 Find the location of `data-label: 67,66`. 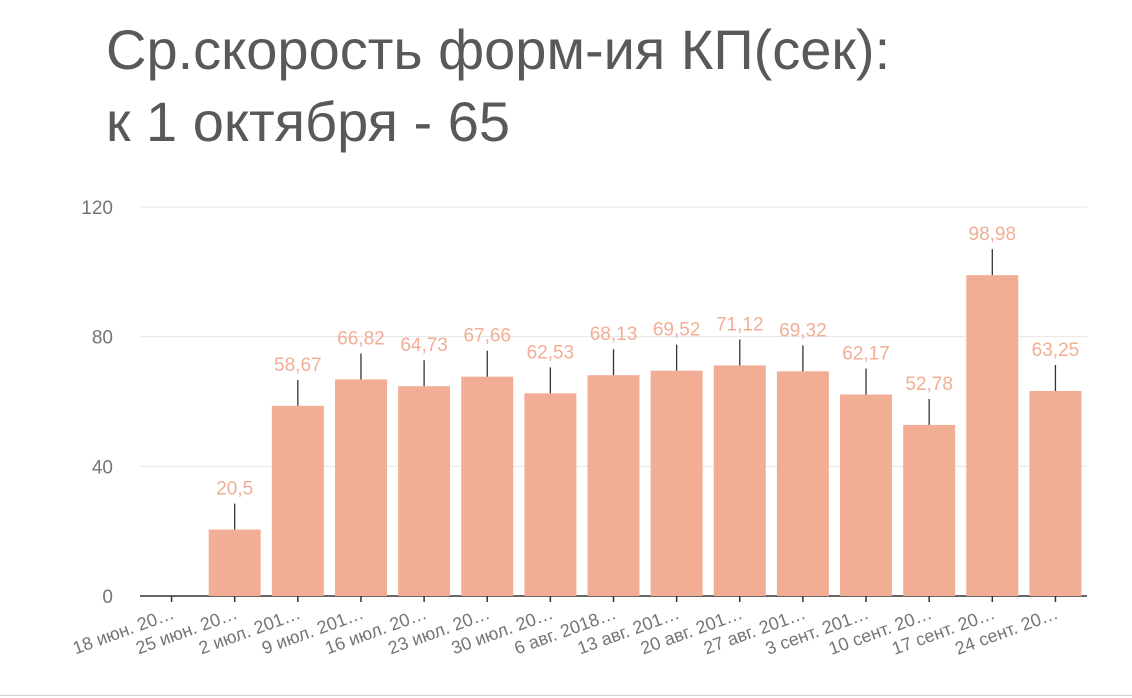

data-label: 67,66 is located at coordinates (487, 336).